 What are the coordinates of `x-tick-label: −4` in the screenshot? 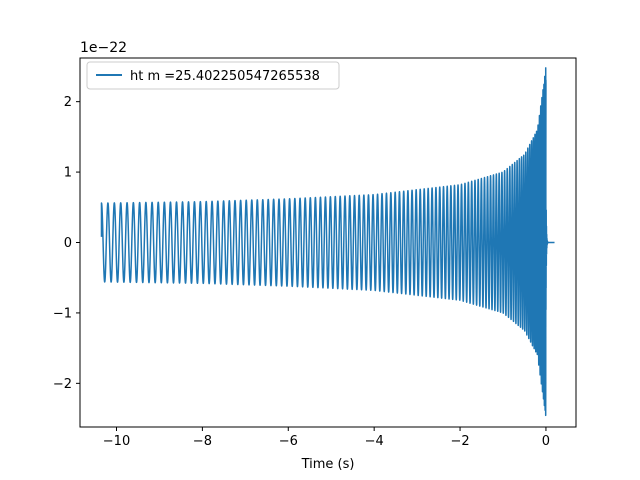 It's located at (374, 441).